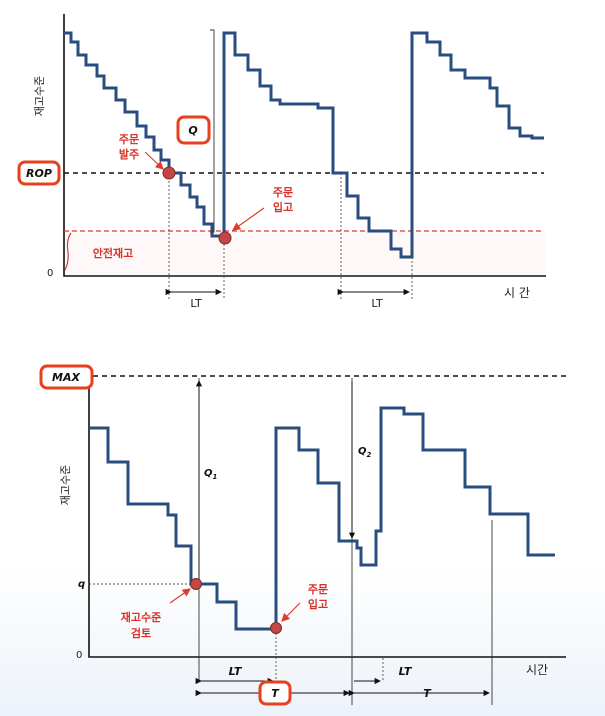 The height and width of the screenshot is (716, 605). Describe the element at coordinates (225, 238) in the screenshot. I see `receipt-point-dot` at that location.